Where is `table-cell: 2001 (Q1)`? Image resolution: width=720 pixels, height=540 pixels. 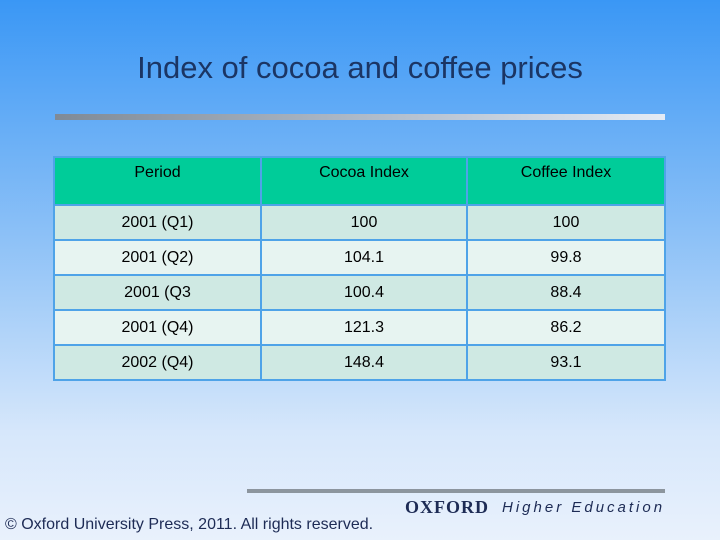
table-cell: 2001 (Q1) is located at coordinates (157, 222).